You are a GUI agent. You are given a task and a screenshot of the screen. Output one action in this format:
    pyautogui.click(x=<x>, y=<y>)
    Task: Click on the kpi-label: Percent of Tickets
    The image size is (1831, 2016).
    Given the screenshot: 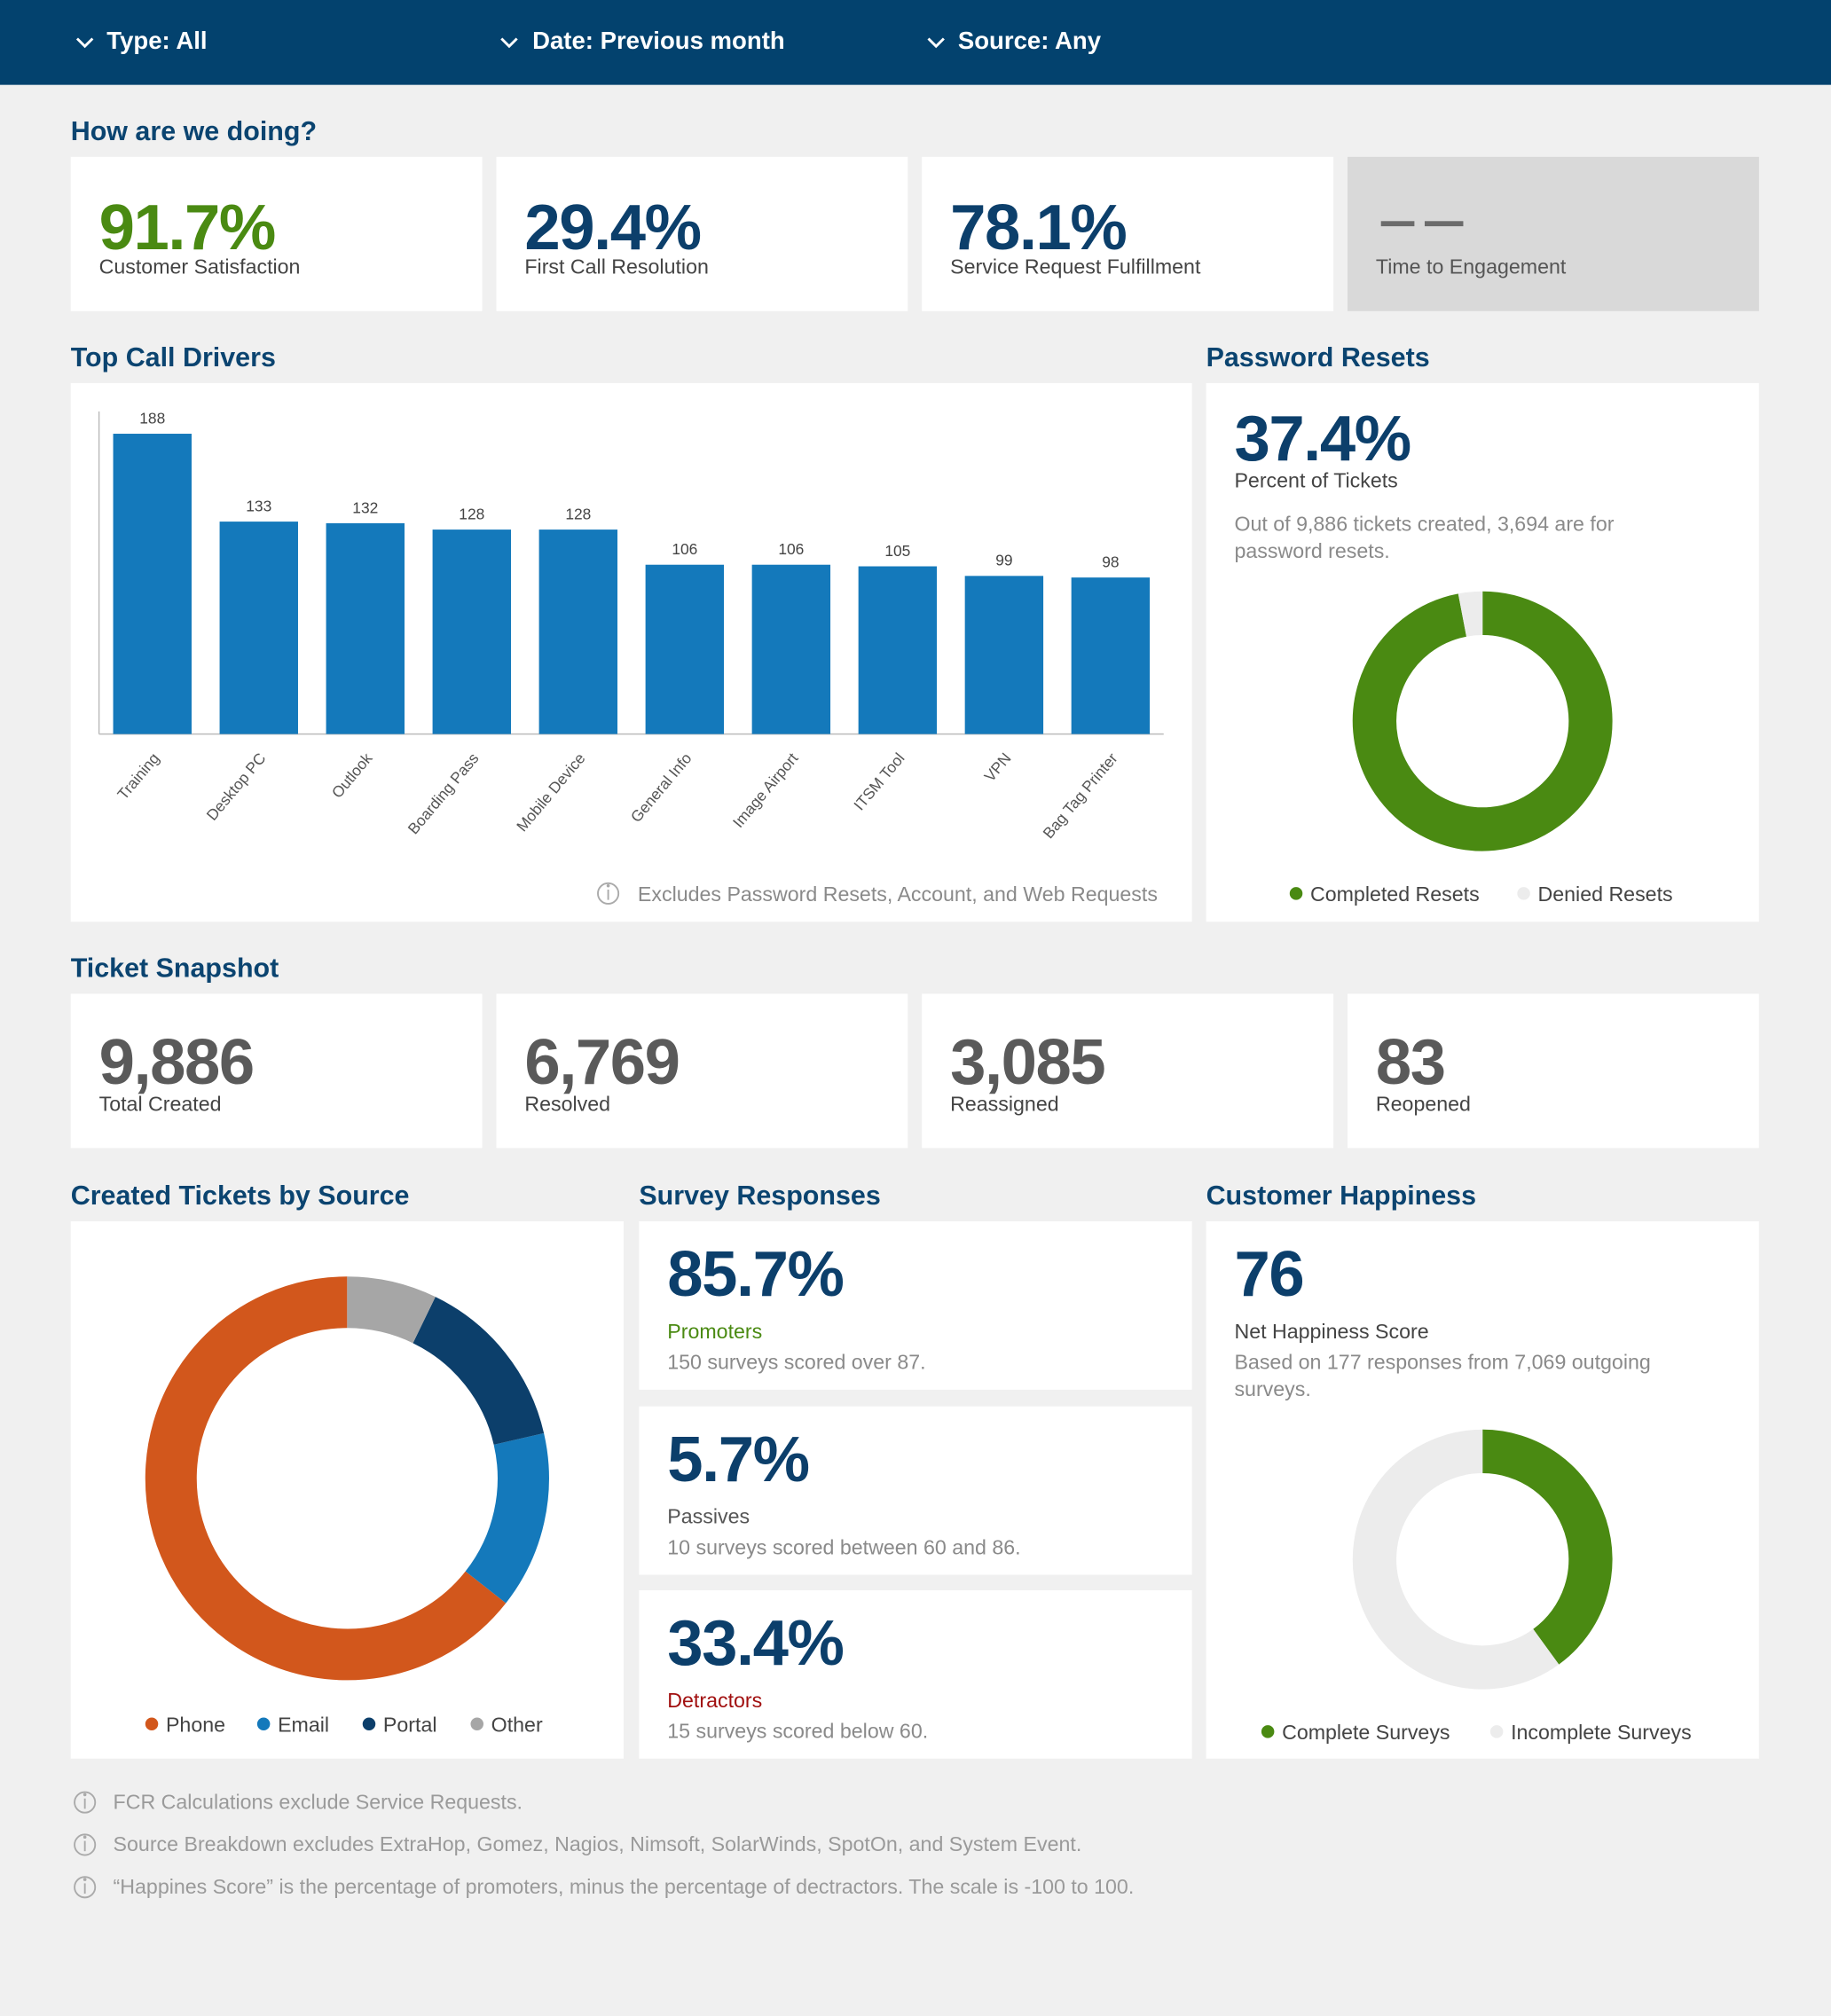 What is the action you would take?
    pyautogui.click(x=1316, y=482)
    